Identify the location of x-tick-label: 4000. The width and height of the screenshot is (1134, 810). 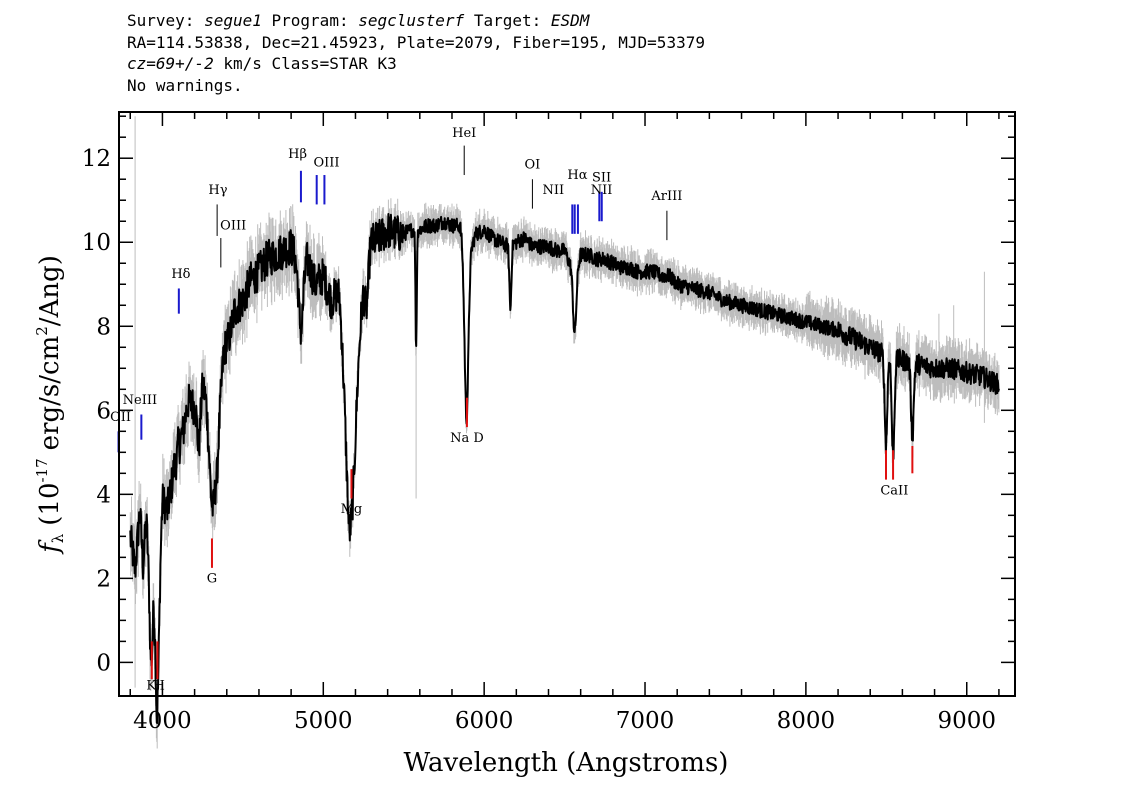
(162, 721).